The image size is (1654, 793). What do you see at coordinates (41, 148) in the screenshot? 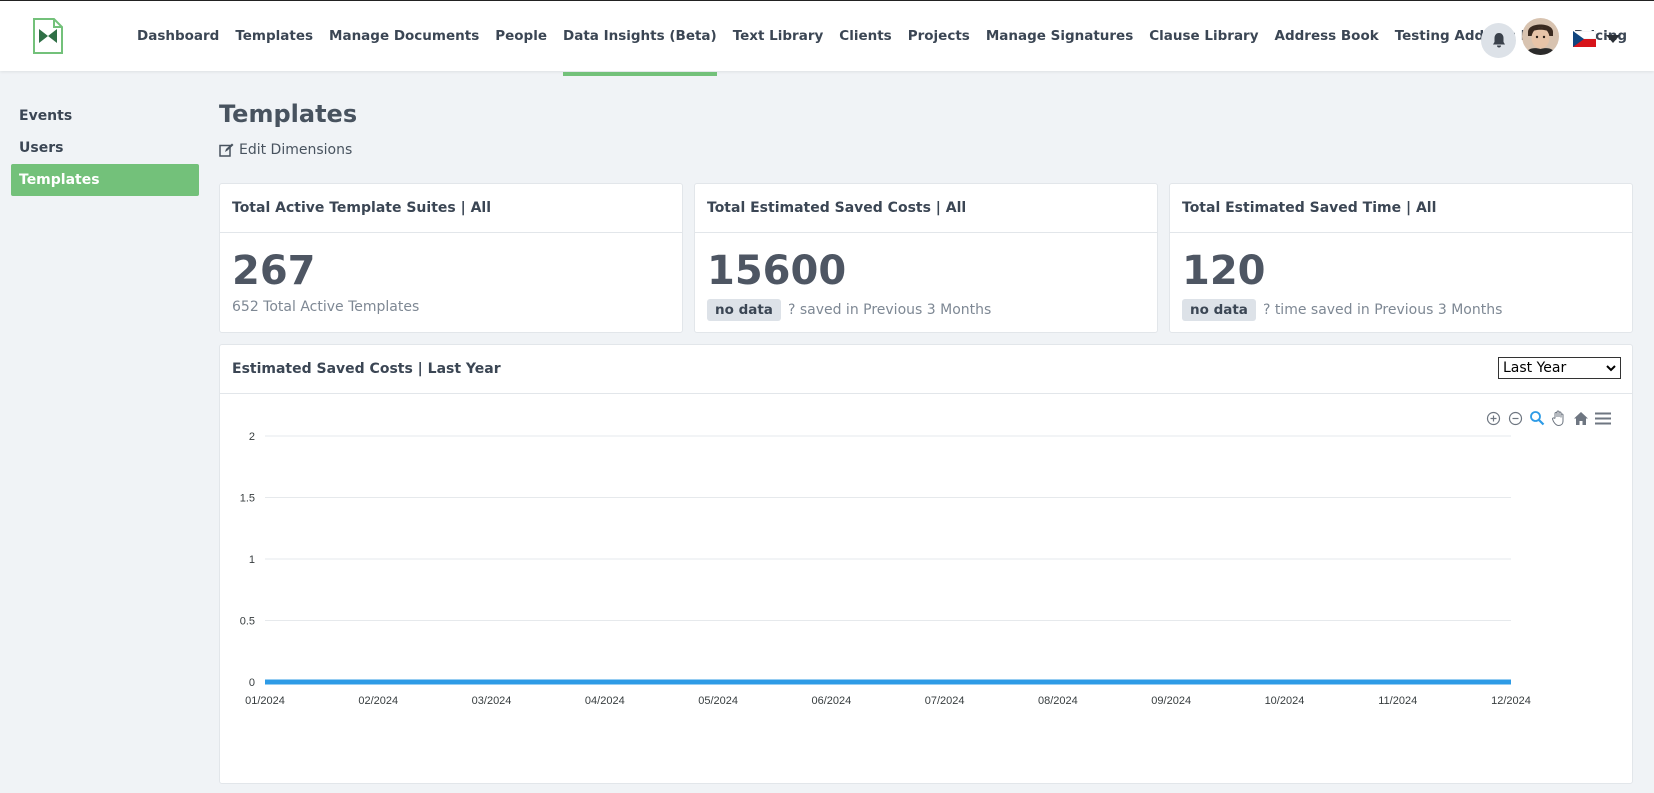
I see `sidebar-item-users: Users` at bounding box center [41, 148].